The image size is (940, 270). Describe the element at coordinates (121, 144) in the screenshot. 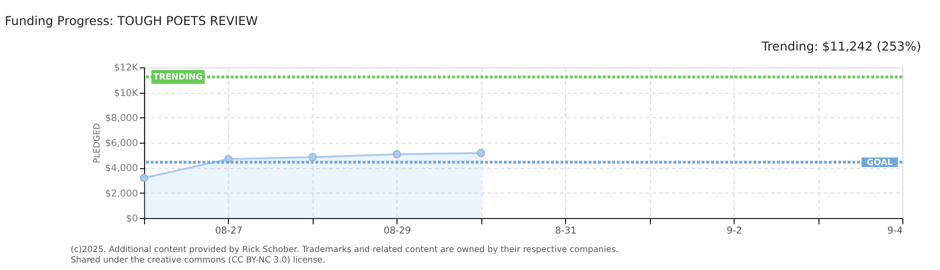

I see `y-tick-label: $6,000` at that location.